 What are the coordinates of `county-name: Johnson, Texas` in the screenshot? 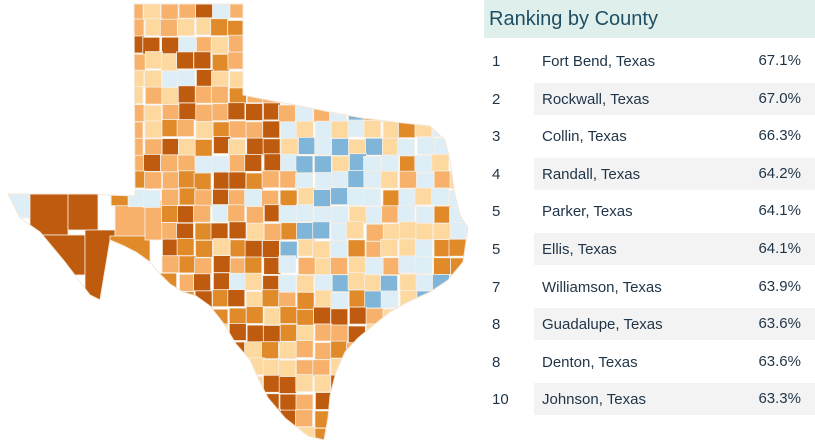 It's located at (594, 400).